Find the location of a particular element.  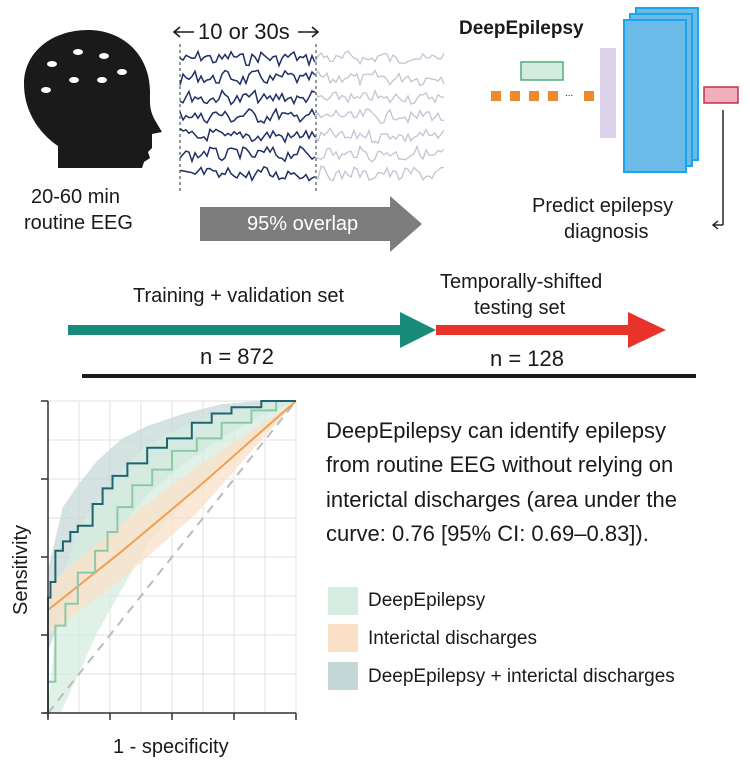

y-axis-label: Sensitivity is located at coordinates (21, 570).